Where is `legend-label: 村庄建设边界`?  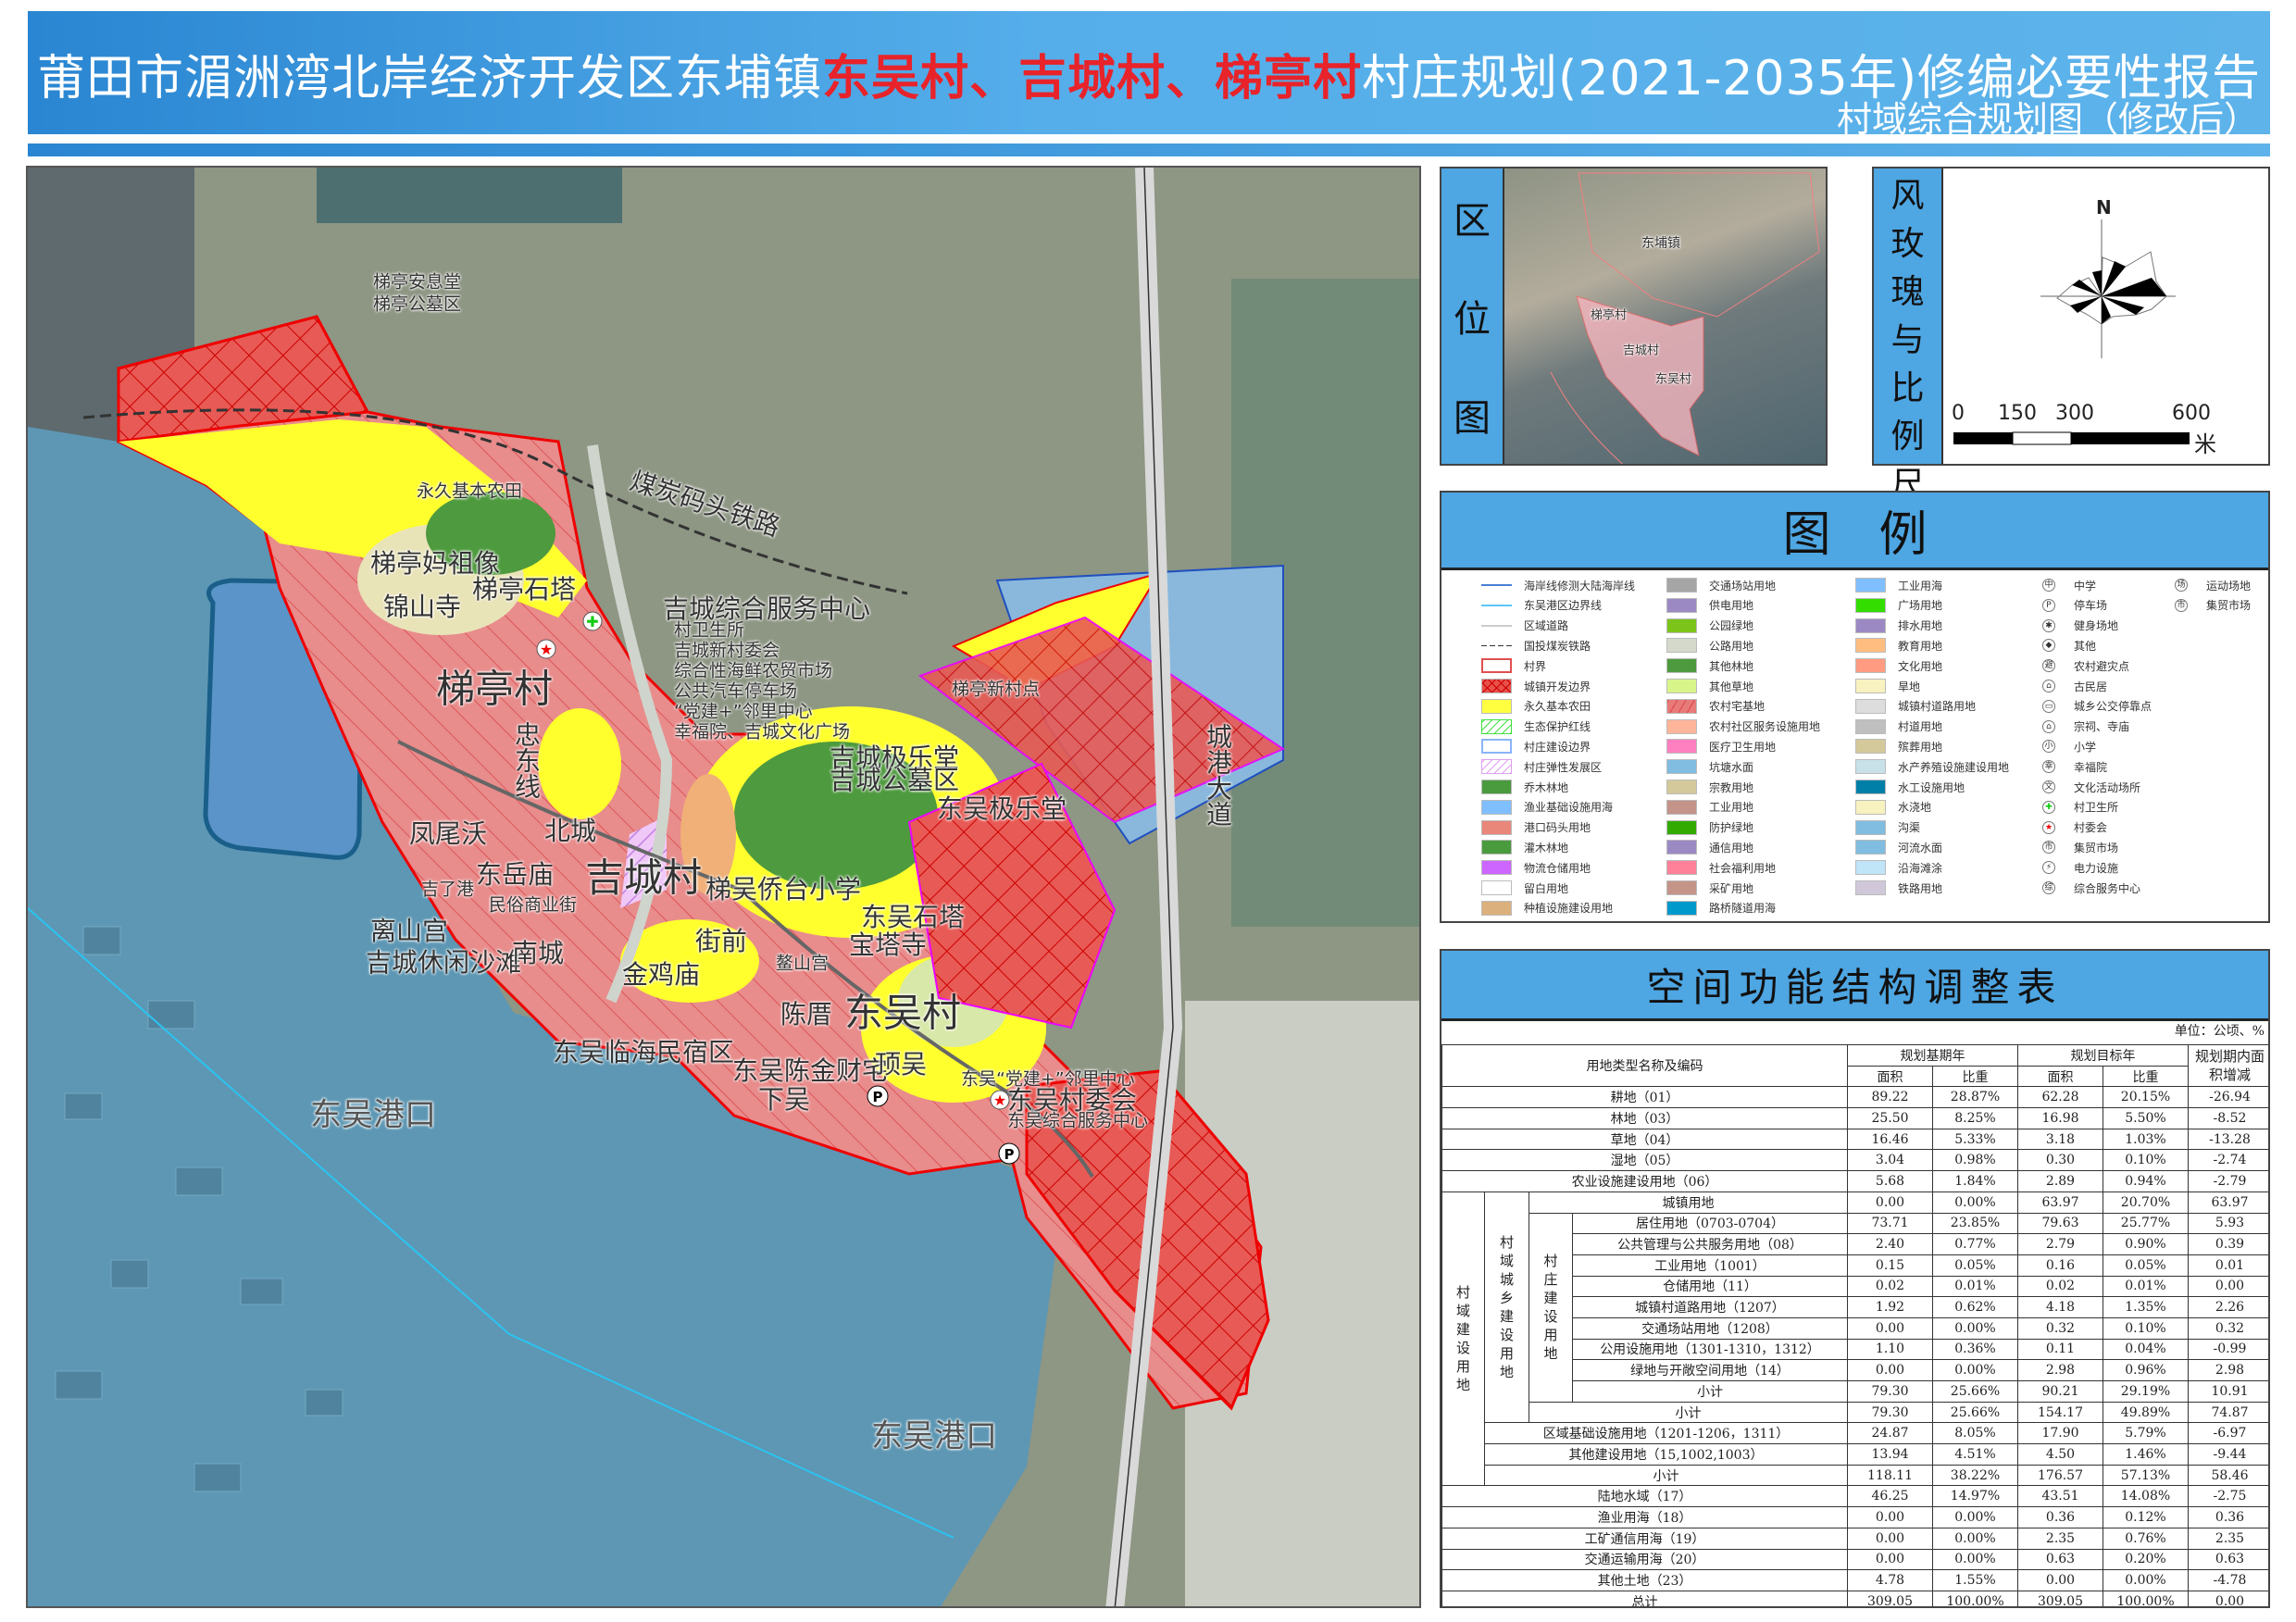
legend-label: 村庄建设边界 is located at coordinates (1557, 747).